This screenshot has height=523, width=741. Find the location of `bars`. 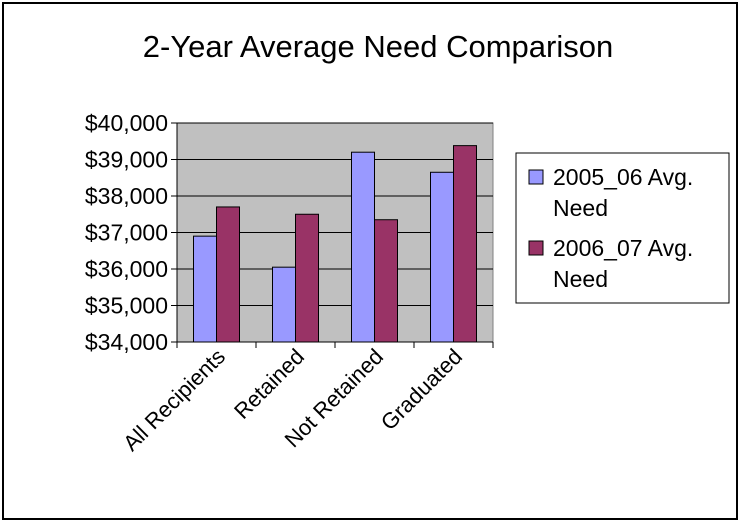

bars is located at coordinates (335, 244).